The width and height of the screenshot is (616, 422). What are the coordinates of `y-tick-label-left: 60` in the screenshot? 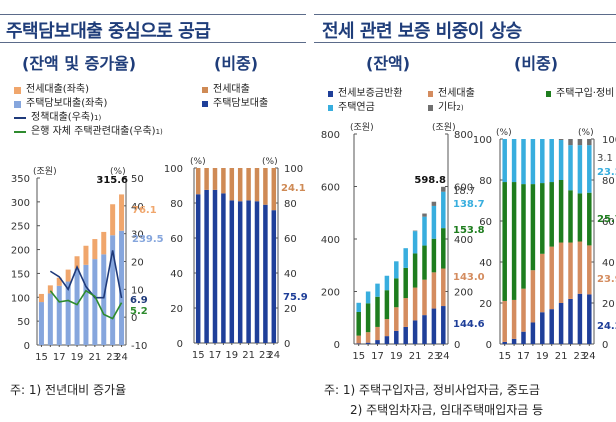 It's located at (485, 222).